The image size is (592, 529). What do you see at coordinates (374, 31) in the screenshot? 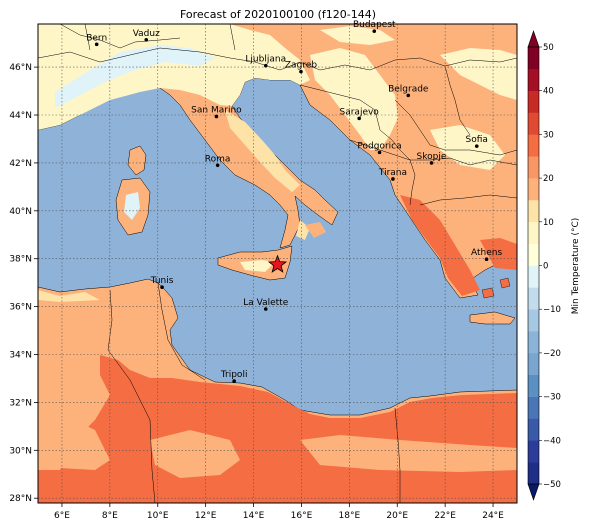
I see `city-dot-budapest` at bounding box center [374, 31].